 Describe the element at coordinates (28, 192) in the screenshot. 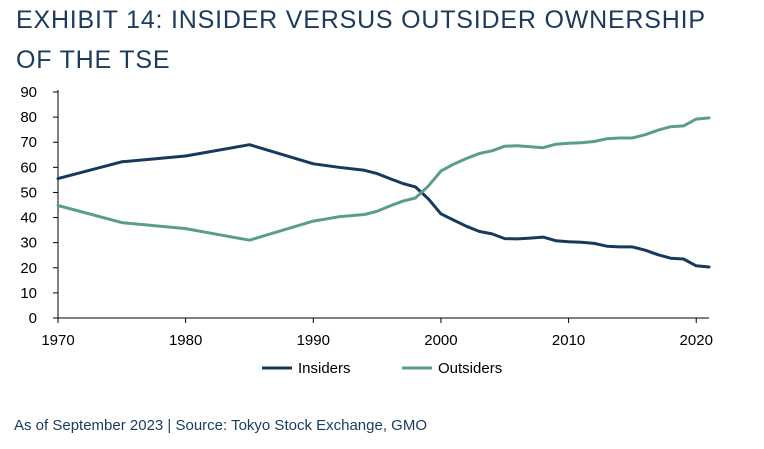

I see `y-tick-label: 50` at that location.